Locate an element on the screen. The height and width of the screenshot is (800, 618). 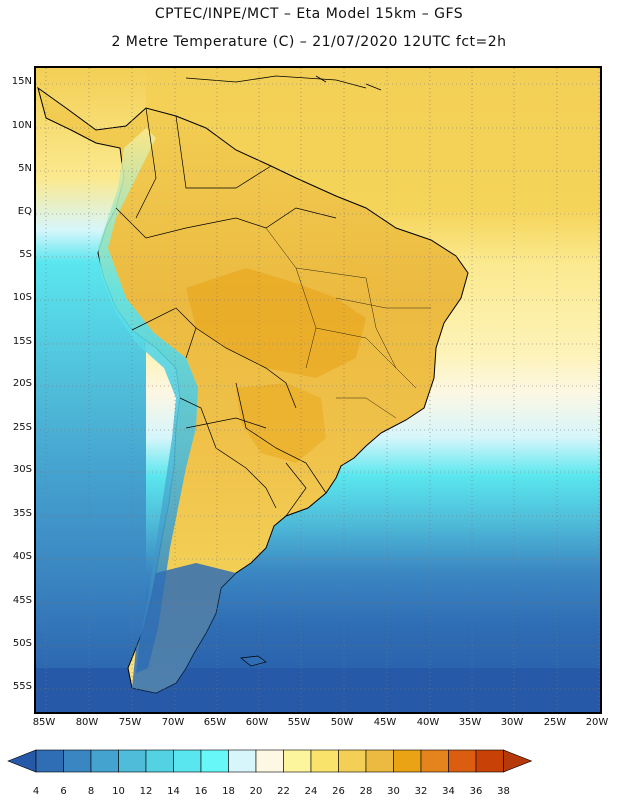
colorbar is located at coordinates (270, 761).